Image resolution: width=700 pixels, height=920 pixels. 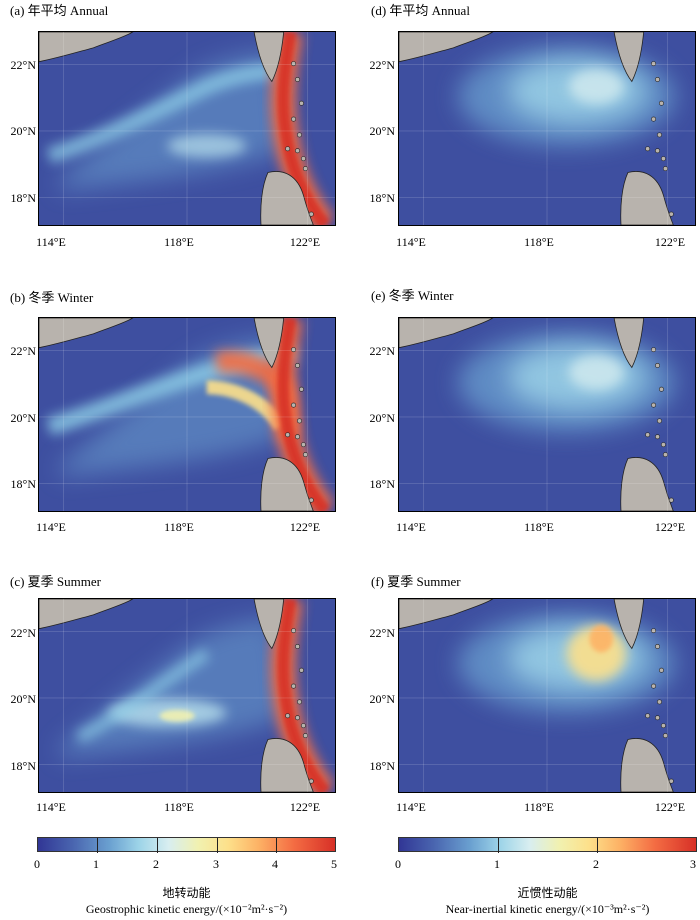 I want to click on colorbar-title-en: Geostrophic kinetic energy/(×10⁻²m²·s⁻²), so click(x=186, y=909).